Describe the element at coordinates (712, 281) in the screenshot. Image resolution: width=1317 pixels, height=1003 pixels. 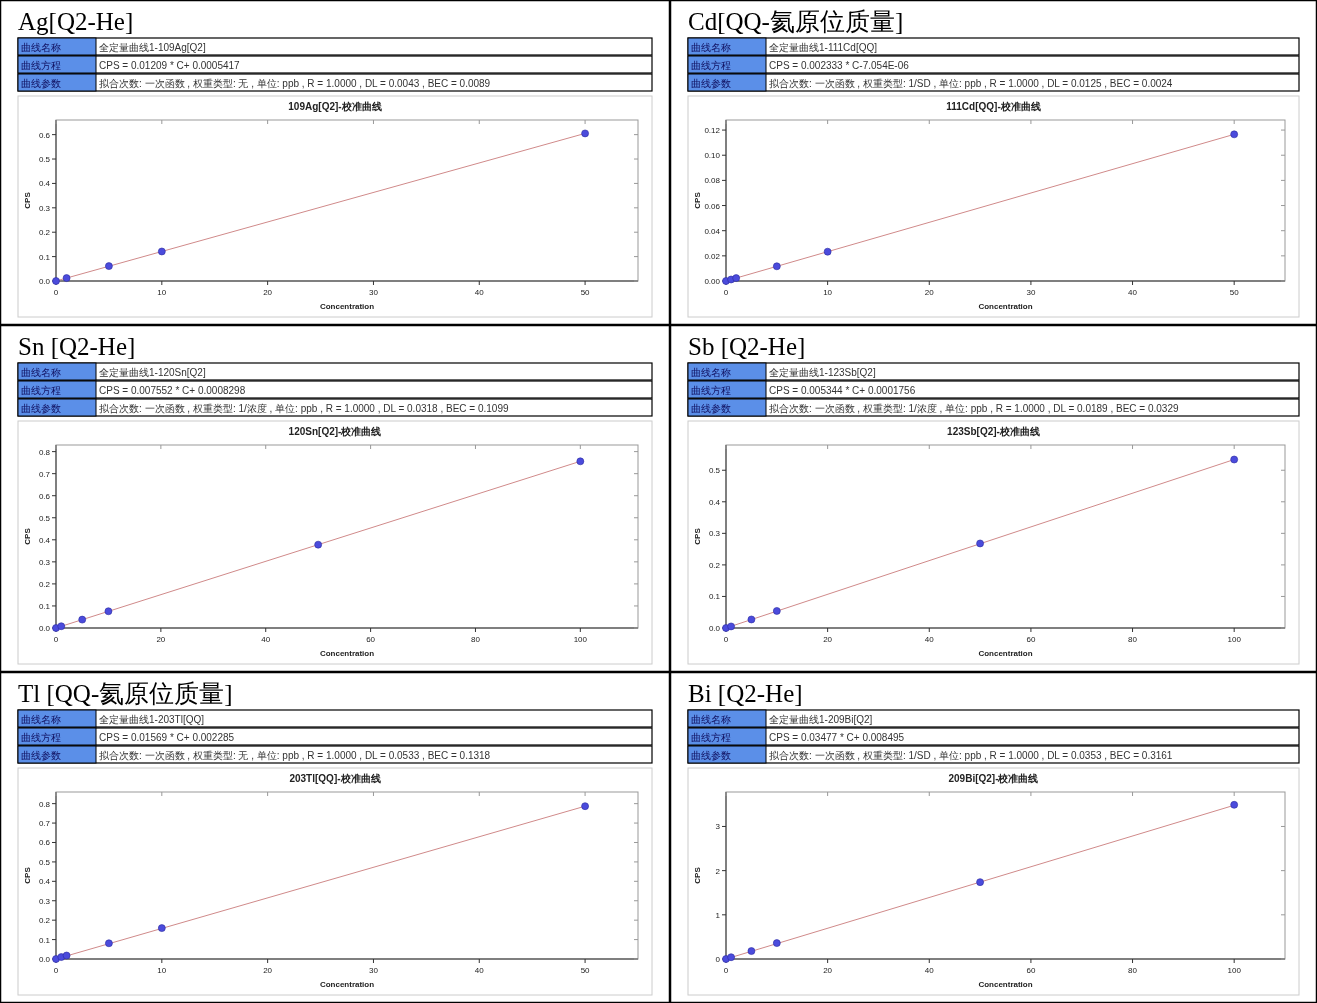
I see `y-tick-label: 0.00` at that location.